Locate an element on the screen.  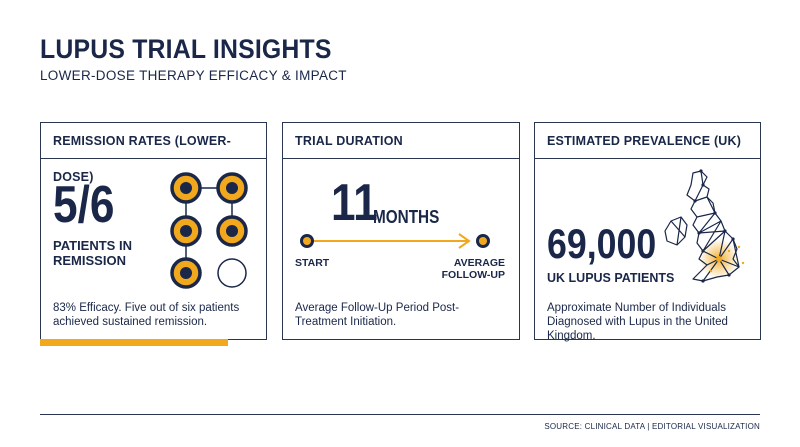
duration-value: 11 is located at coordinates (354, 203).